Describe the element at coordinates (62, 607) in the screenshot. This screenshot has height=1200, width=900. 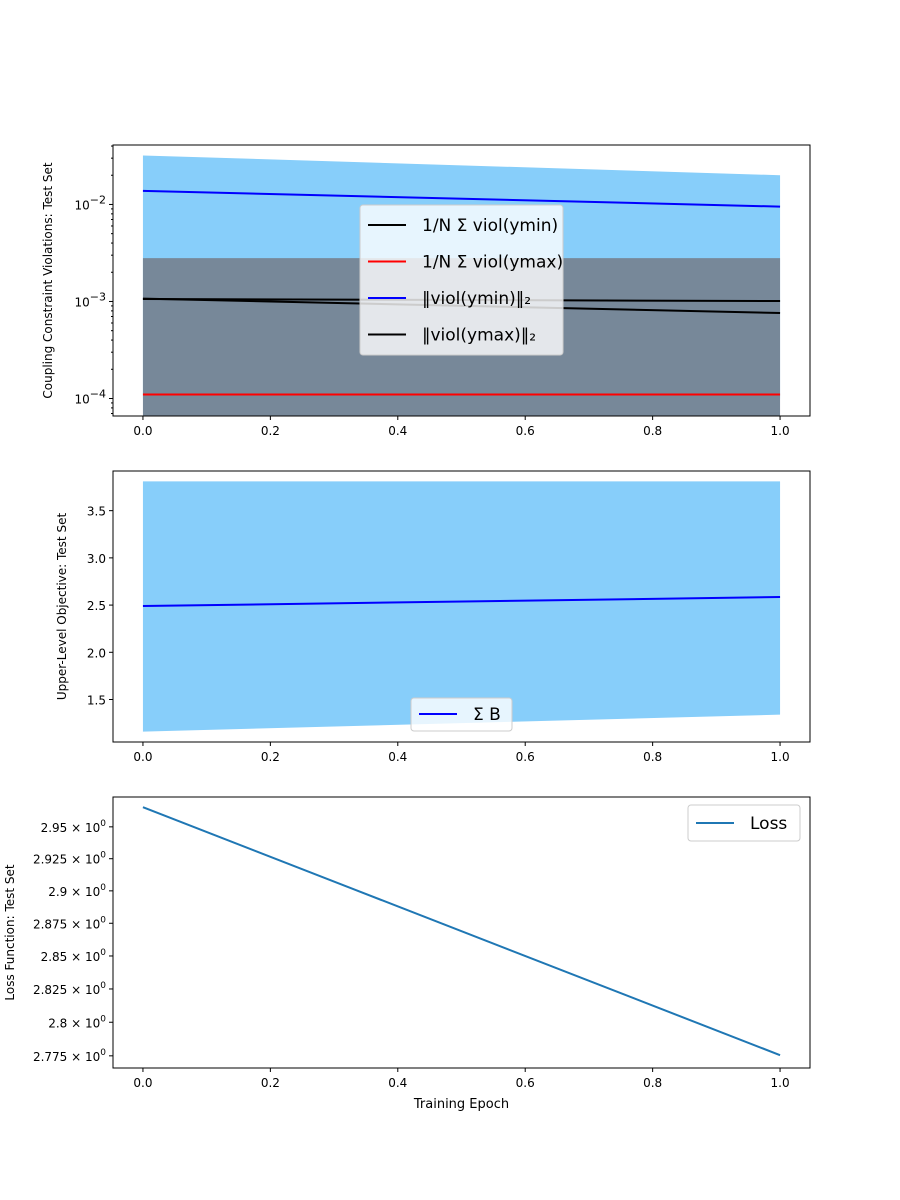
I see `y-axis-label: Upper-Level Objective: Test Set` at that location.